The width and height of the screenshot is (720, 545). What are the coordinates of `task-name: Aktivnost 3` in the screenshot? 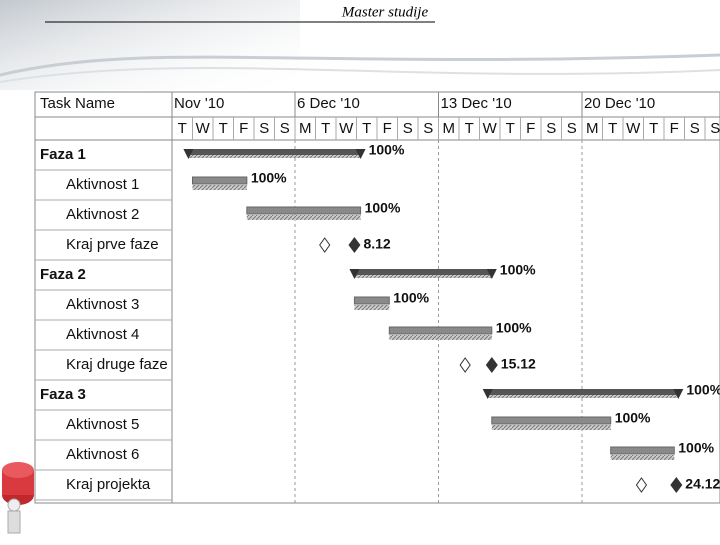 It's located at (102, 304).